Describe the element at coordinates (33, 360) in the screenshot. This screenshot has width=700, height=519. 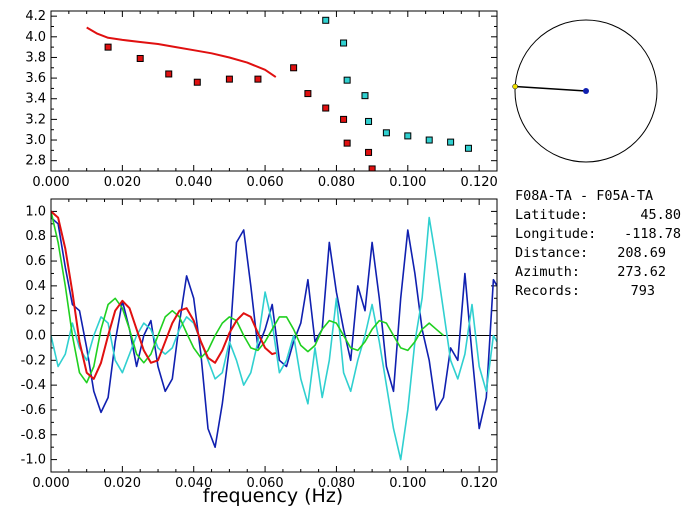
I see `y-tick-label: -0.2` at that location.